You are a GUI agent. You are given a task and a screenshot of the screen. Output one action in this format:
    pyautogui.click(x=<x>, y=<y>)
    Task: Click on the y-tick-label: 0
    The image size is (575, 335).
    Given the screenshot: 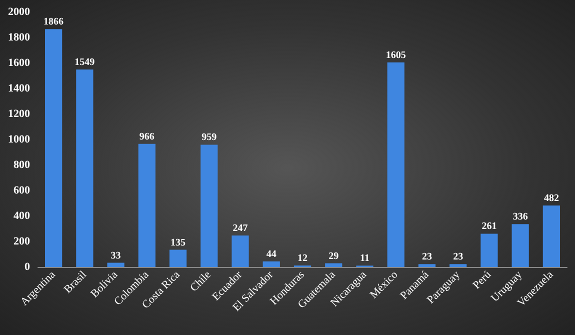 What is the action you would take?
    pyautogui.click(x=27, y=267)
    